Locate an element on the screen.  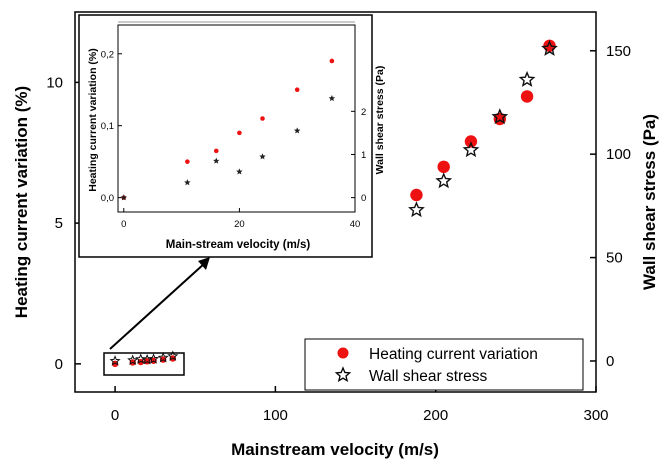
x-tick-label: 0 is located at coordinates (115, 415).